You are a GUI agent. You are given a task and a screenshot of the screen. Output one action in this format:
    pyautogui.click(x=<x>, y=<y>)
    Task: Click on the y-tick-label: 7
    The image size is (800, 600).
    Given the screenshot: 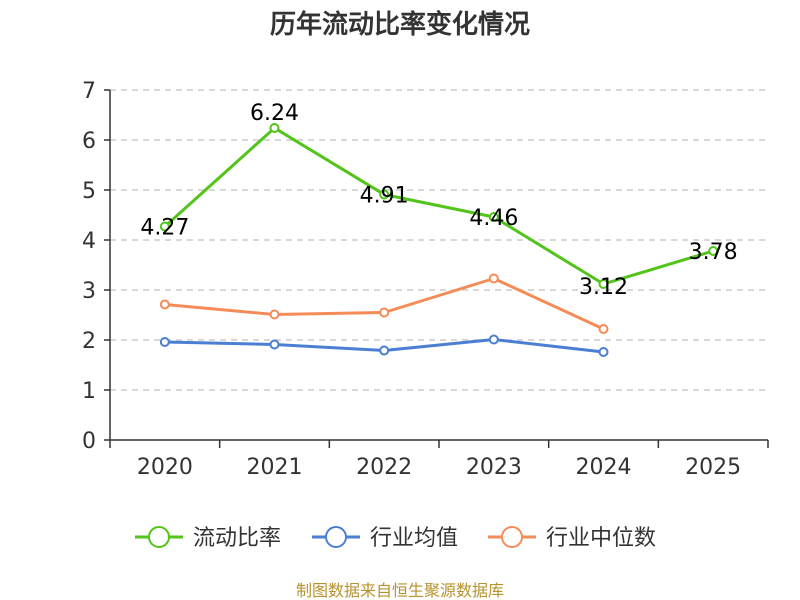 What is the action you would take?
    pyautogui.click(x=89, y=91)
    